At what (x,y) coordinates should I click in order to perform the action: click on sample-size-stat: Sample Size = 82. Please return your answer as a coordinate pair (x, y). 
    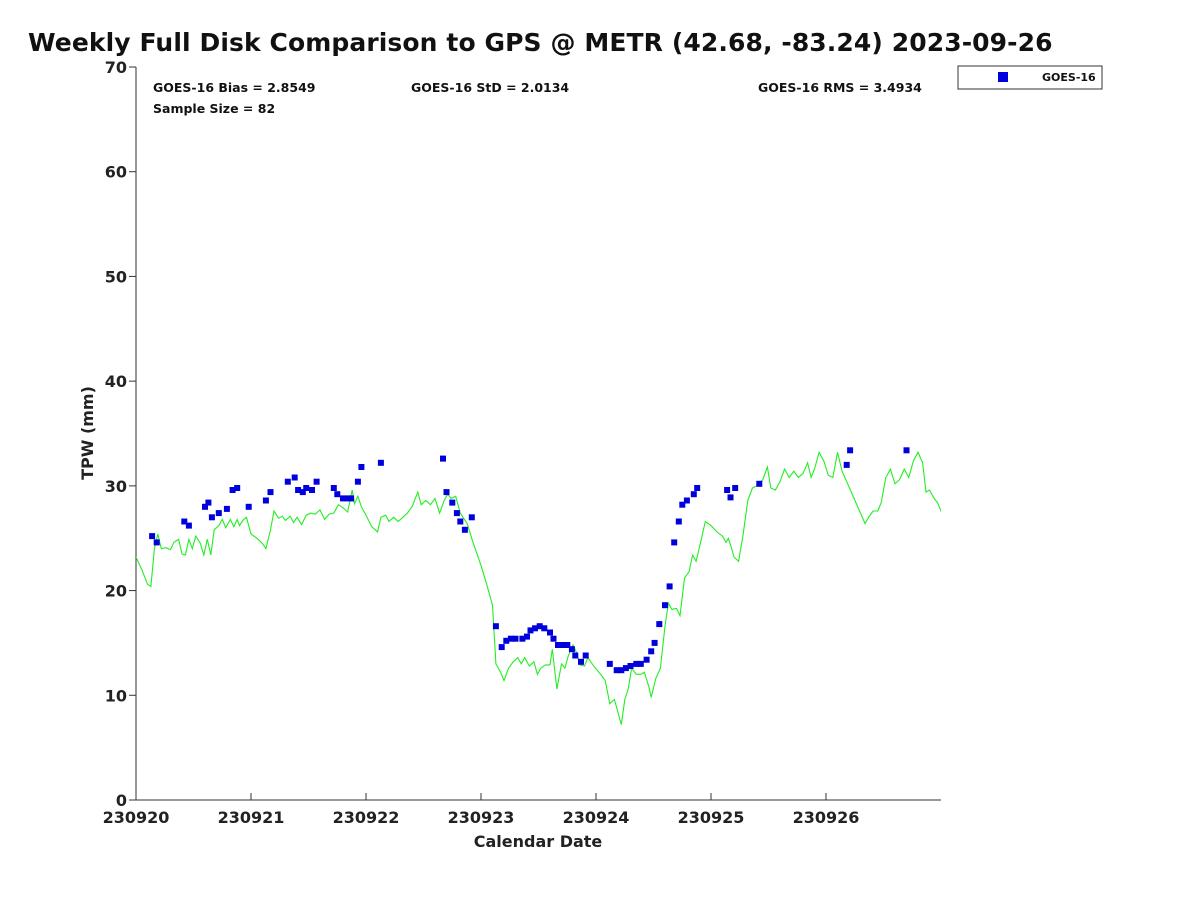
    Looking at the image, I should click on (214, 108).